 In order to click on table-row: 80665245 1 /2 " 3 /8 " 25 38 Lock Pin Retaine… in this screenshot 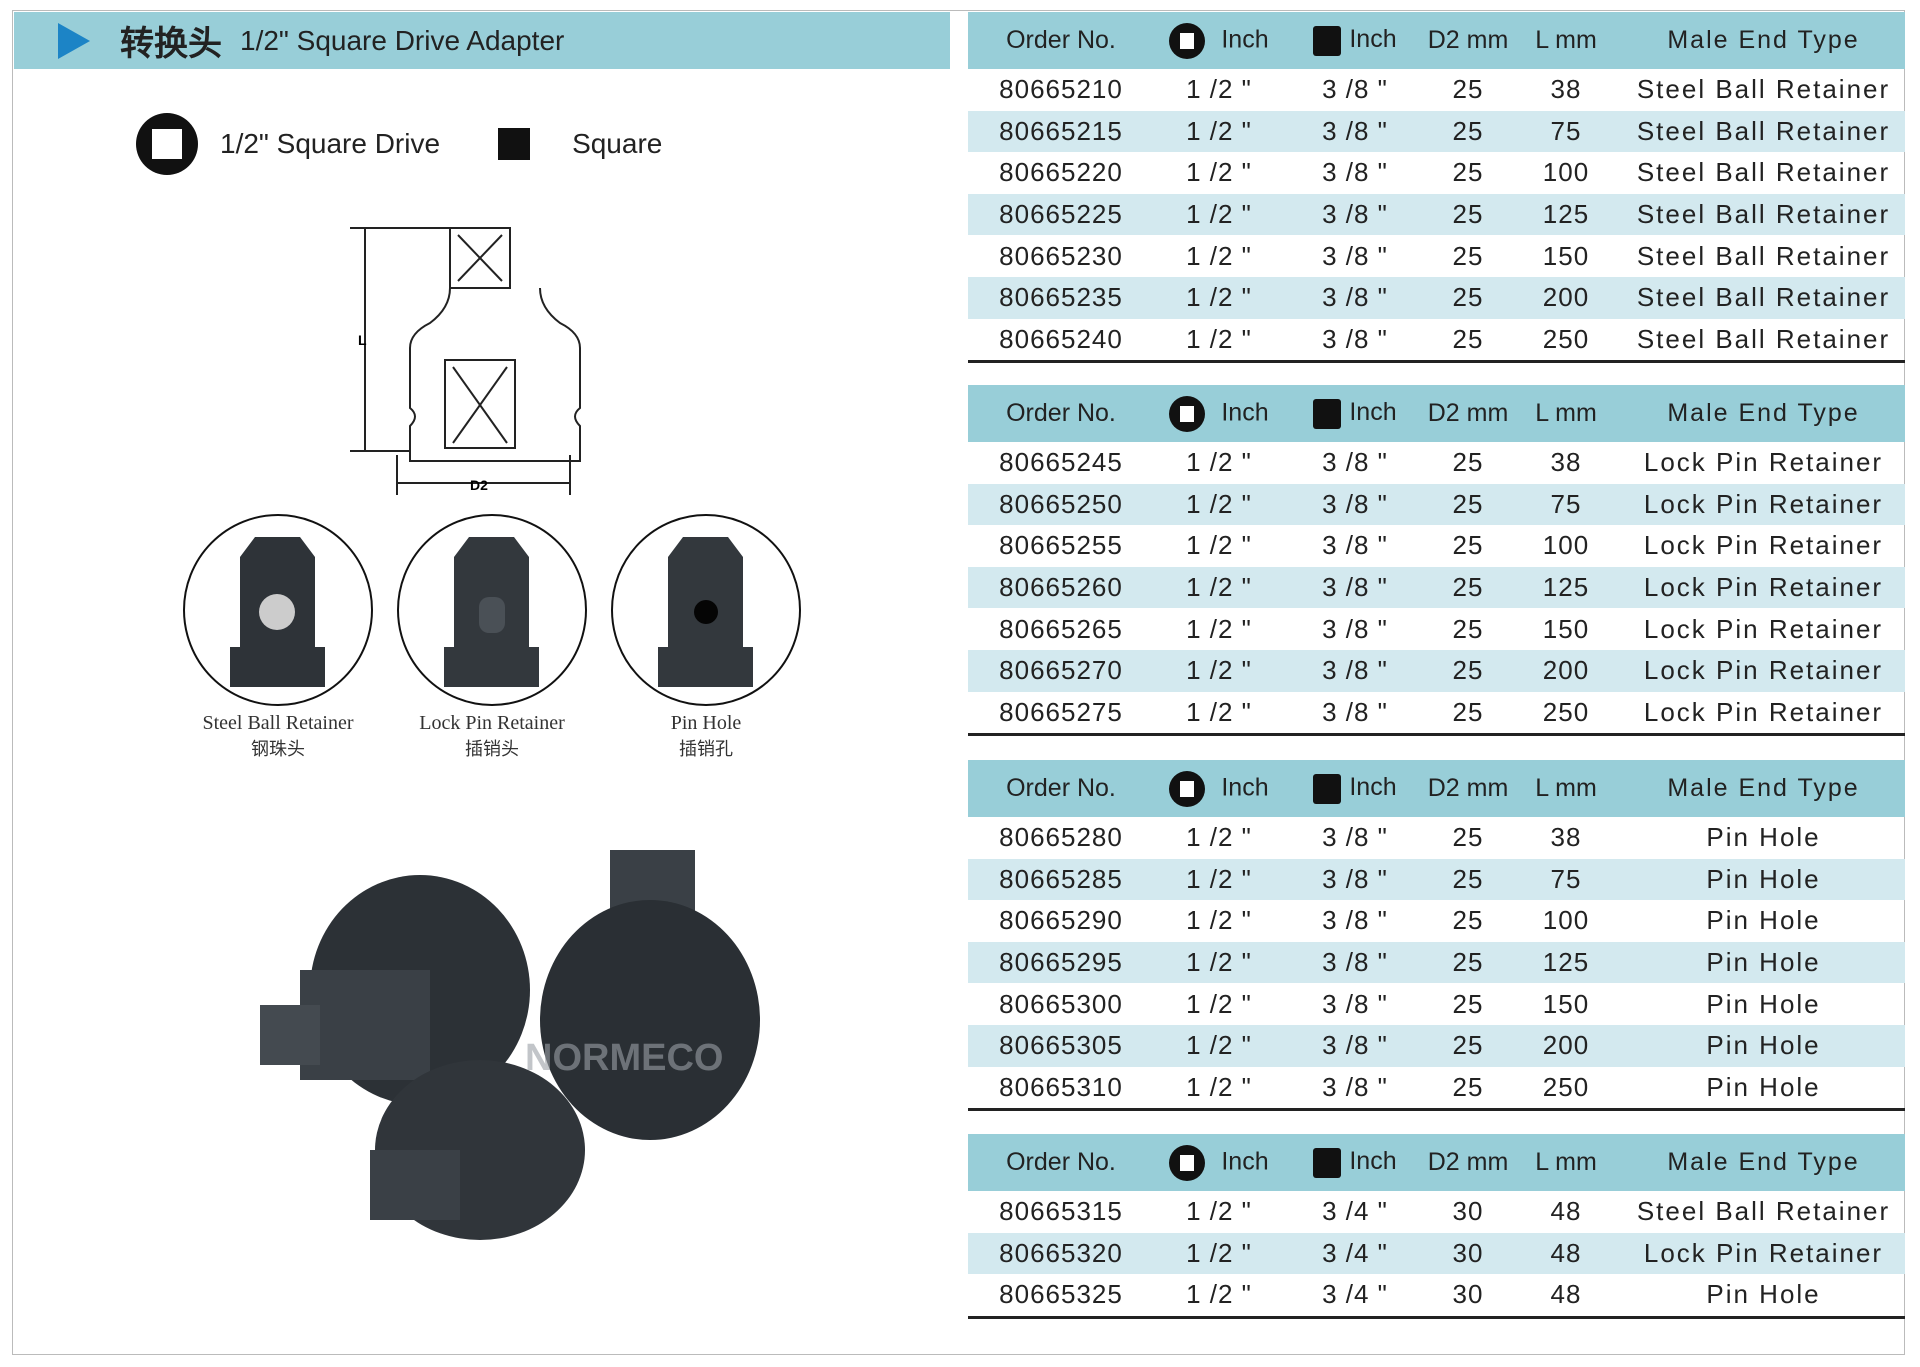, I will do `click(1436, 463)`.